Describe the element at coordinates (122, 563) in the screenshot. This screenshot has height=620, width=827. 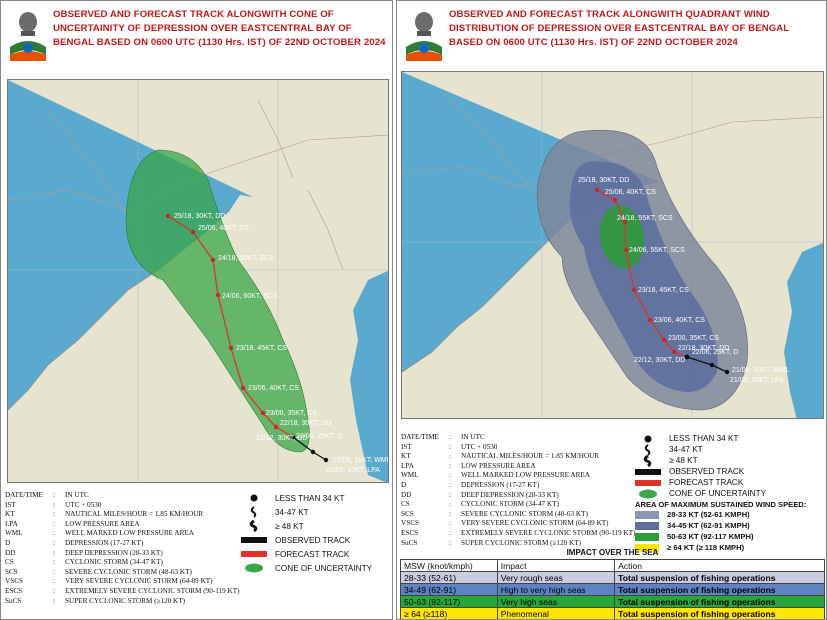
I see `abbreviation-row: CS: CYCLONIC STORM (34-47 KT)` at that location.